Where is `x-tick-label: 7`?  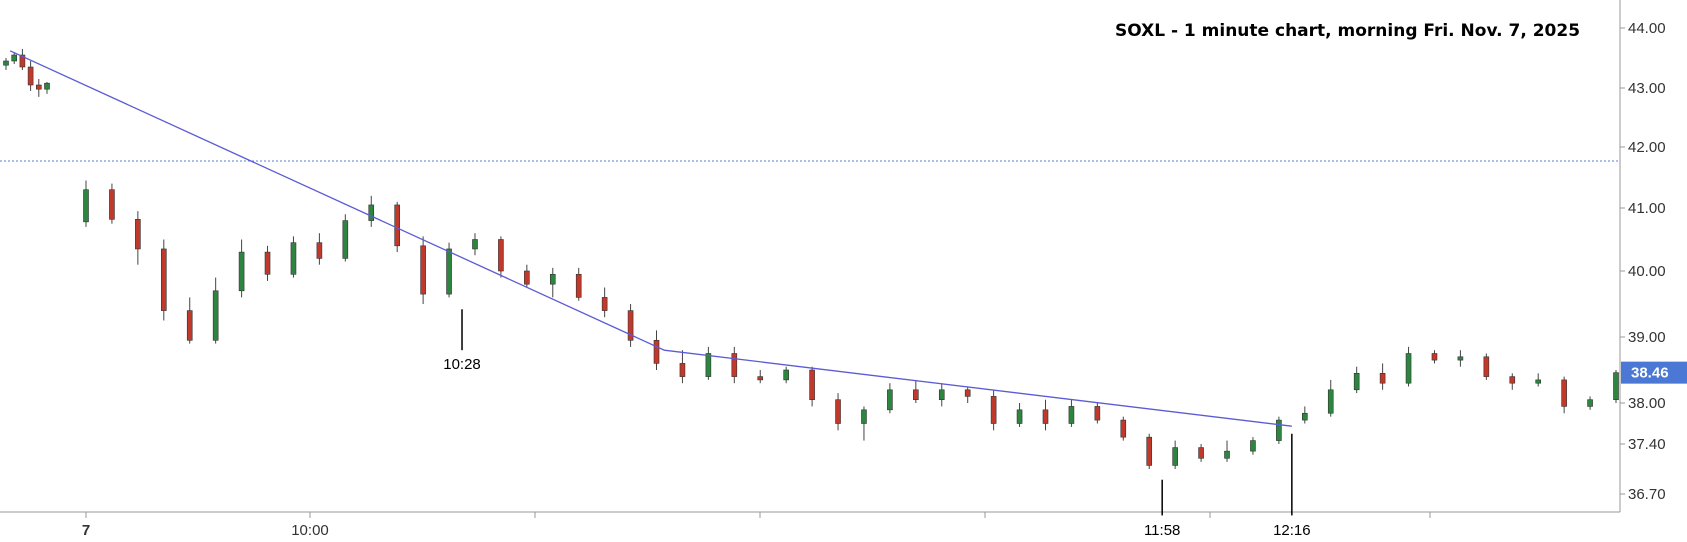
x-tick-label: 7 is located at coordinates (86, 530).